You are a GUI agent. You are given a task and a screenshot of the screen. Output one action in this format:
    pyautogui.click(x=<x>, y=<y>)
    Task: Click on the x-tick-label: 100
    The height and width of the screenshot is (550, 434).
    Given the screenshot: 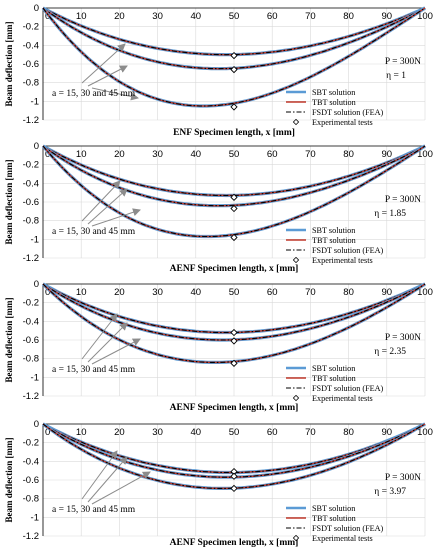 What is the action you would take?
    pyautogui.click(x=425, y=432)
    